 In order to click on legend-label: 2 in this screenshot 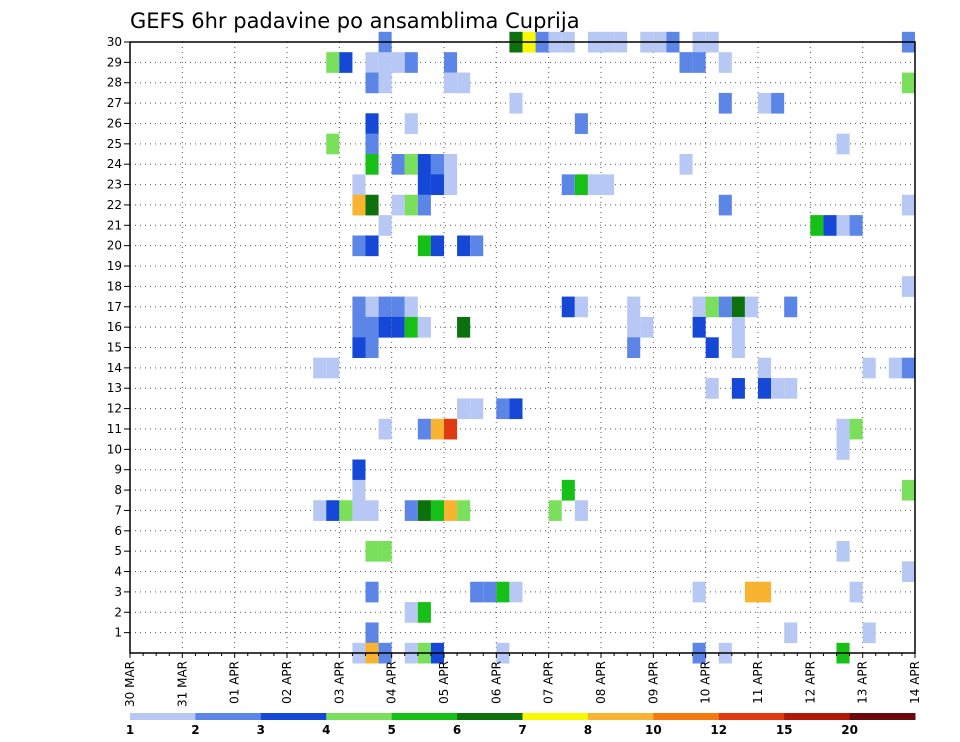, I will do `click(195, 730)`.